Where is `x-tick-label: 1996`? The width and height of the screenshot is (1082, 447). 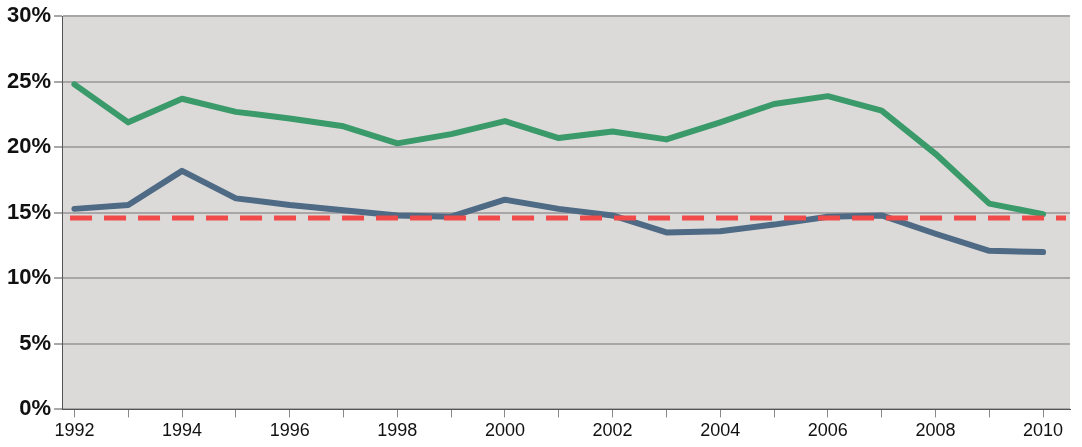
x-tick-label: 1996 is located at coordinates (289, 430).